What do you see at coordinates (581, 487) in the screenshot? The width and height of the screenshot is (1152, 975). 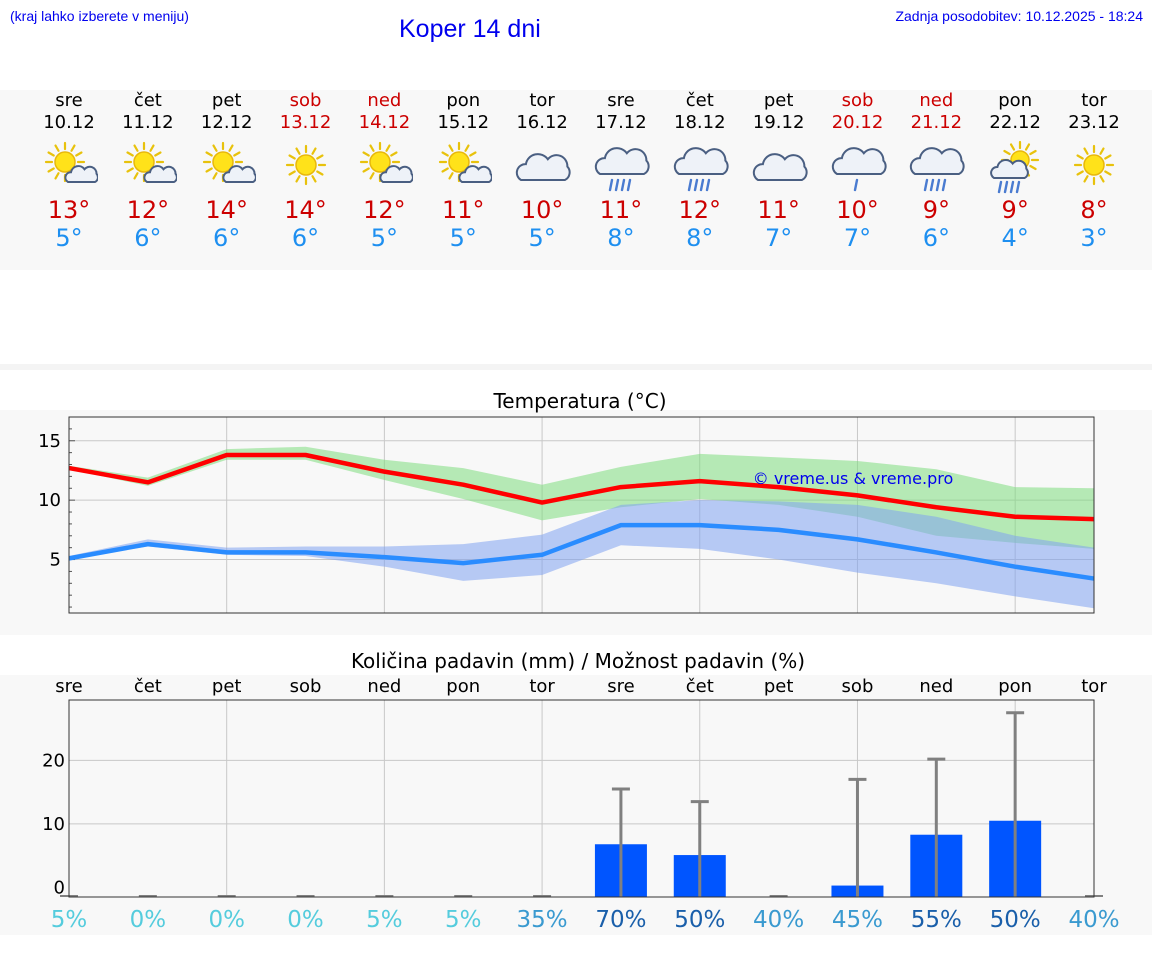 I see `max-temp-line` at bounding box center [581, 487].